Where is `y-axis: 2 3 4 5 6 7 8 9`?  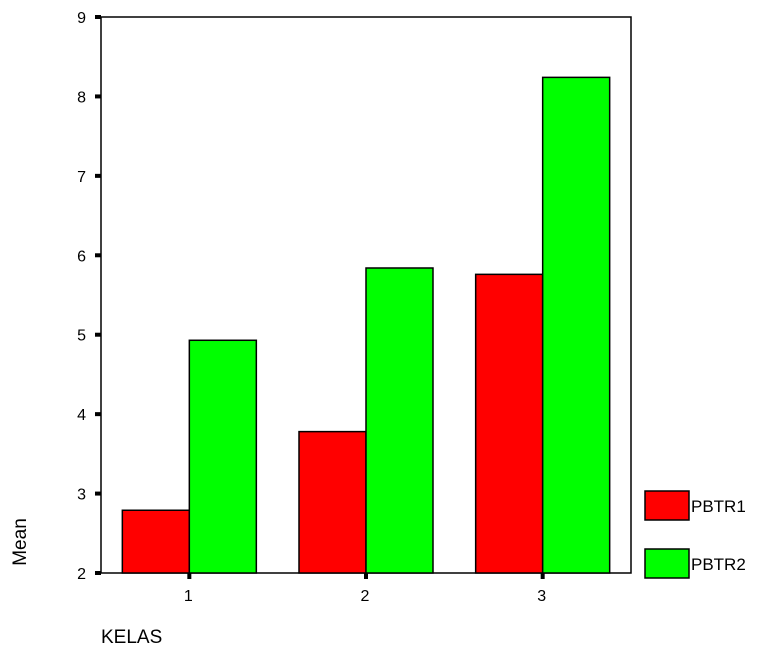 y-axis: 2 3 4 5 6 7 8 9 is located at coordinates (89, 296).